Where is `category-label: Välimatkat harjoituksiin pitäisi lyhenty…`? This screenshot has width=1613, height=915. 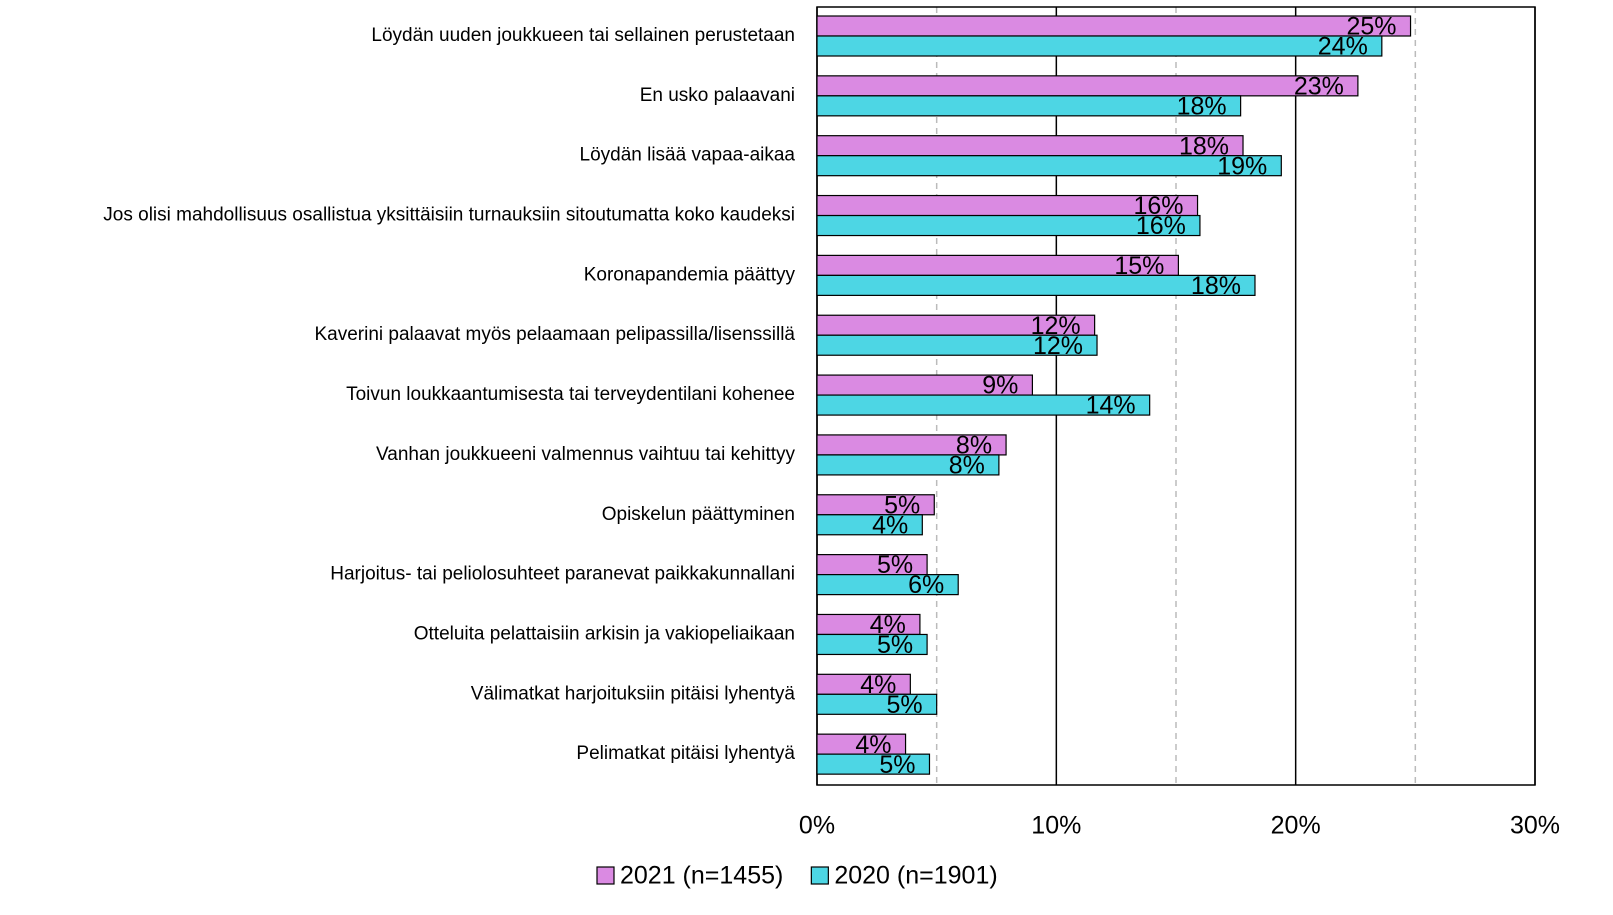 category-label: Välimatkat harjoituksiin pitäisi lyhenty… is located at coordinates (633, 693).